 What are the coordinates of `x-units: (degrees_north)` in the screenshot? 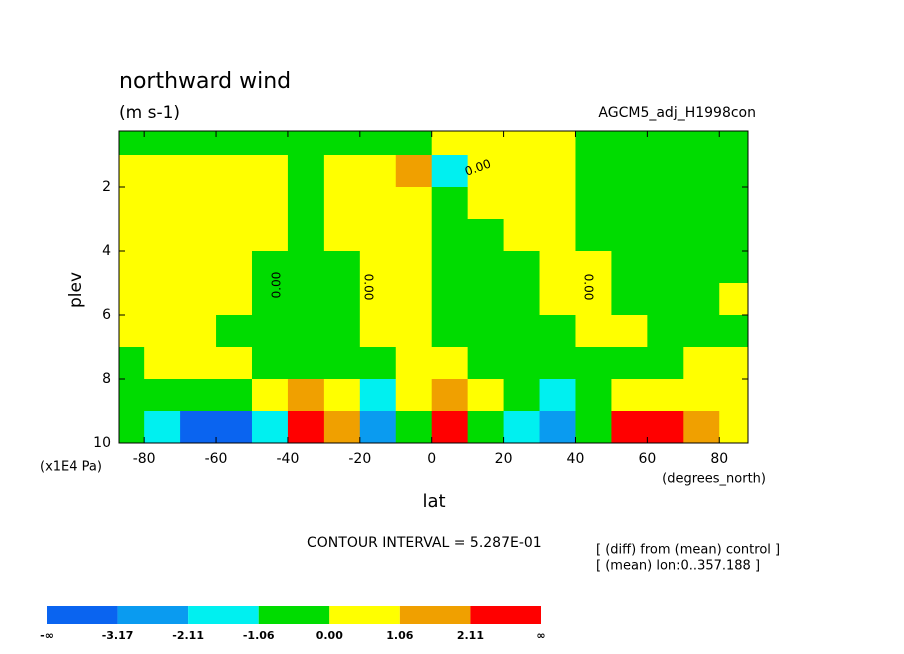 It's located at (714, 479).